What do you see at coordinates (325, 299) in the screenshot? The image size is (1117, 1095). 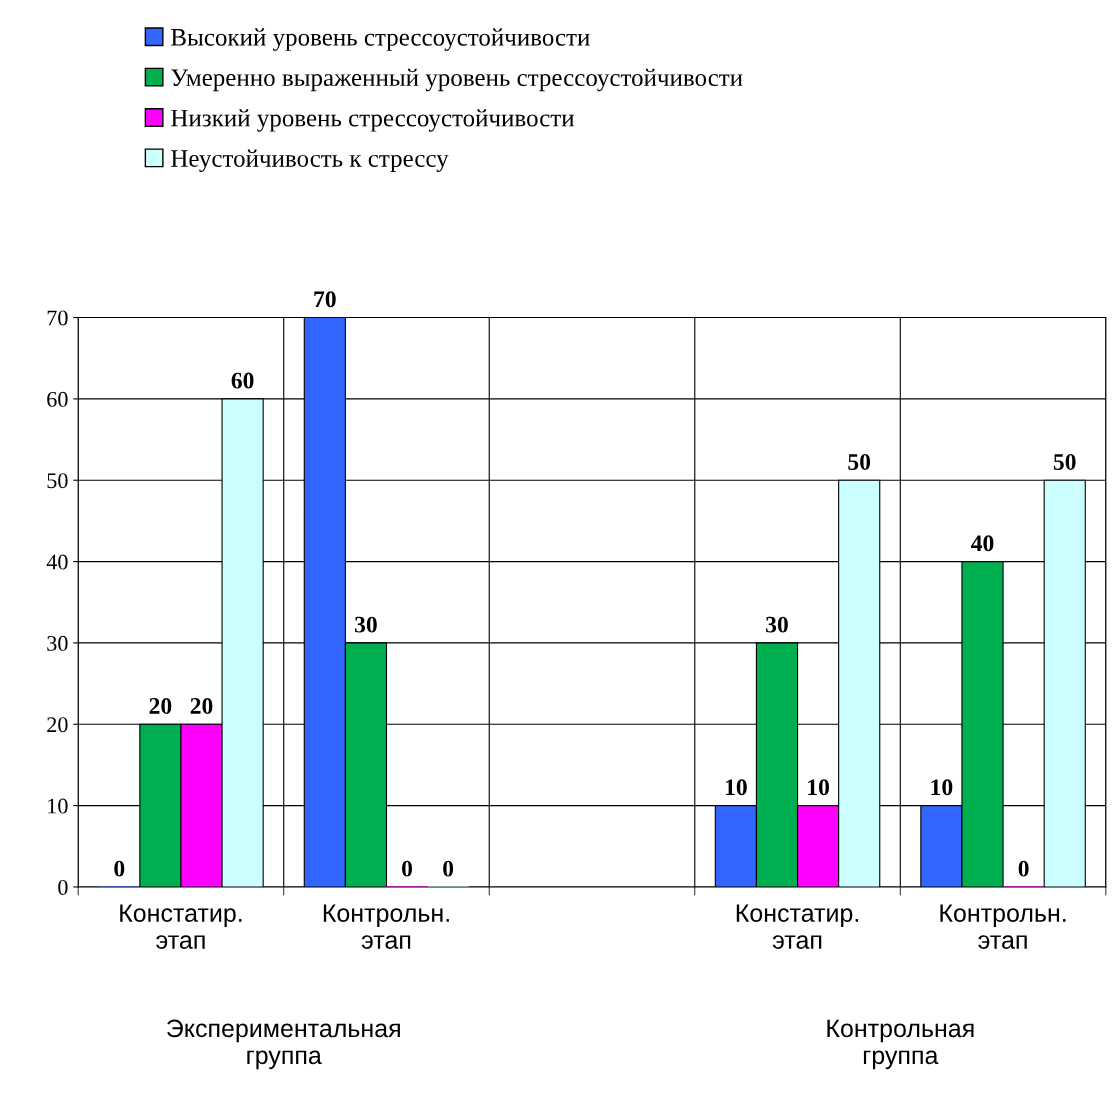 I see `data-label: 70` at bounding box center [325, 299].